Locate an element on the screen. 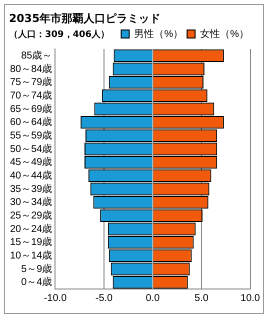 The width and height of the screenshot is (270, 320). y-tick-label: 5～9歳 is located at coordinates (36, 268).